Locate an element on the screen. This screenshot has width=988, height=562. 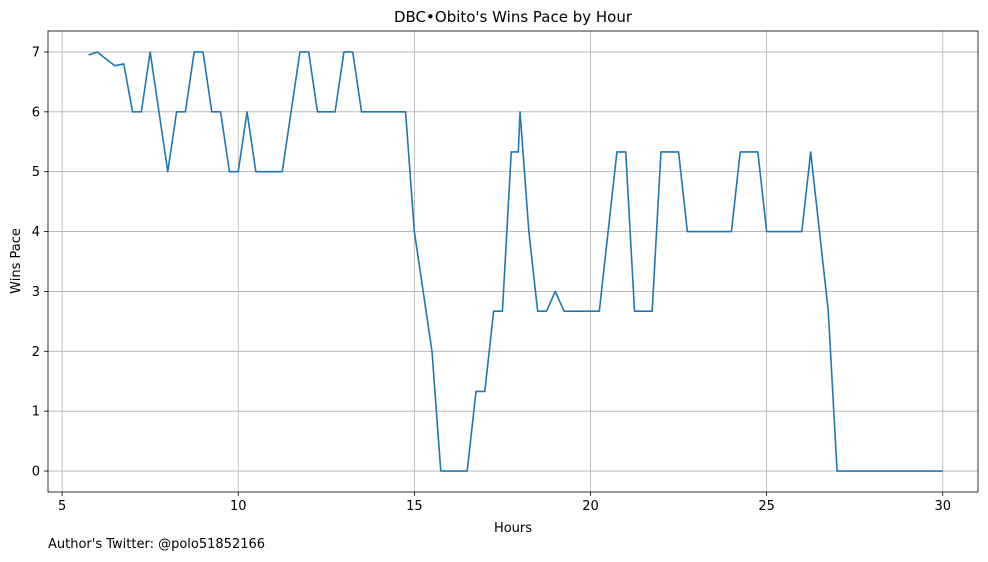
y-tick-label: 3 is located at coordinates (36, 292).